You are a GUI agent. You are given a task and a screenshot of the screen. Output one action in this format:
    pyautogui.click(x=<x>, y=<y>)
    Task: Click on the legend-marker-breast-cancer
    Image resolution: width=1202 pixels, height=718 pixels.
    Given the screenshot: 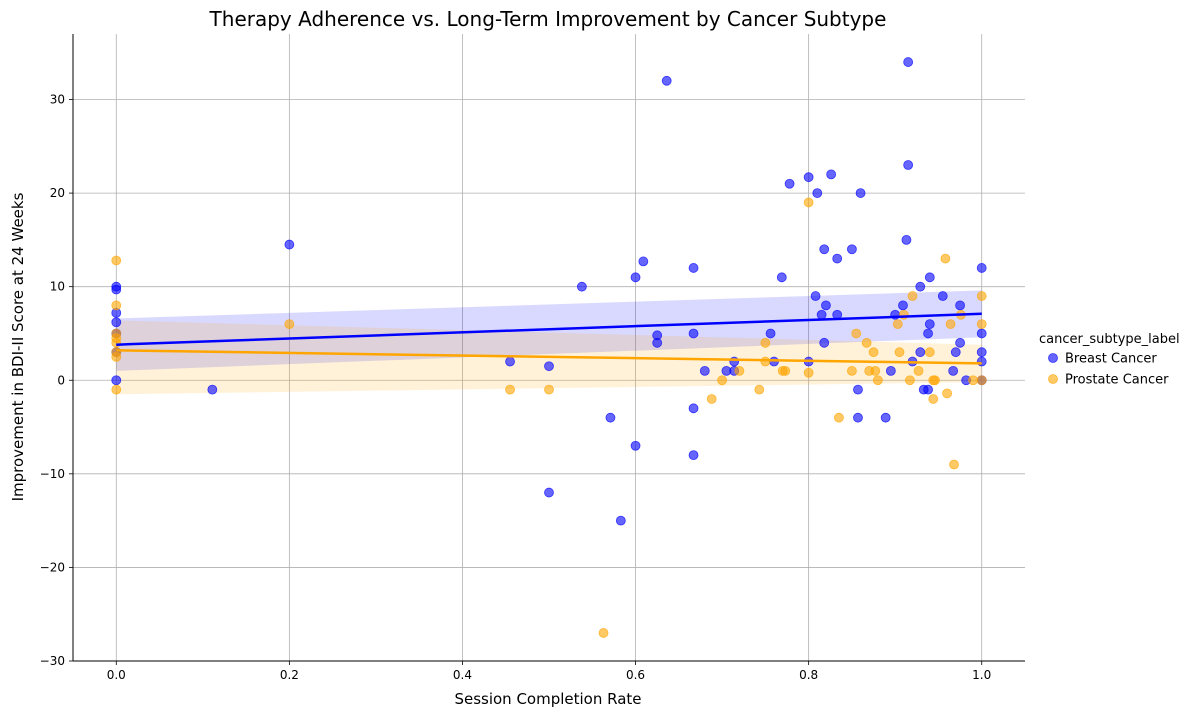 What is the action you would take?
    pyautogui.click(x=1053, y=358)
    